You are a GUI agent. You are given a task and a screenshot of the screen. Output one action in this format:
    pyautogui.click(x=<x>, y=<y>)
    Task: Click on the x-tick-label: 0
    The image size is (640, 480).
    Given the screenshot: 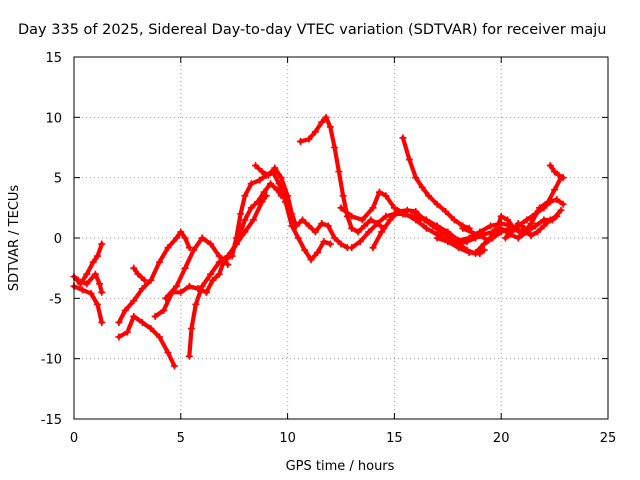 What is the action you would take?
    pyautogui.click(x=74, y=438)
    